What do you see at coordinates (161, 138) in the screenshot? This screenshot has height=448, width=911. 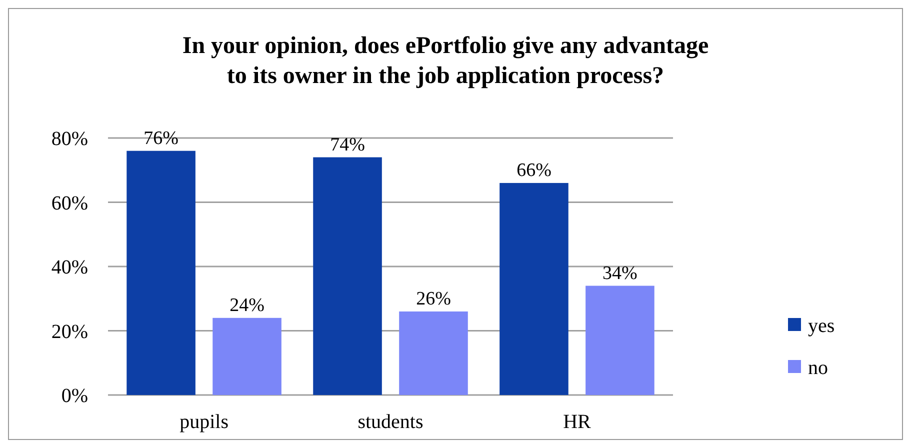 I see `data-label: 76%` at bounding box center [161, 138].